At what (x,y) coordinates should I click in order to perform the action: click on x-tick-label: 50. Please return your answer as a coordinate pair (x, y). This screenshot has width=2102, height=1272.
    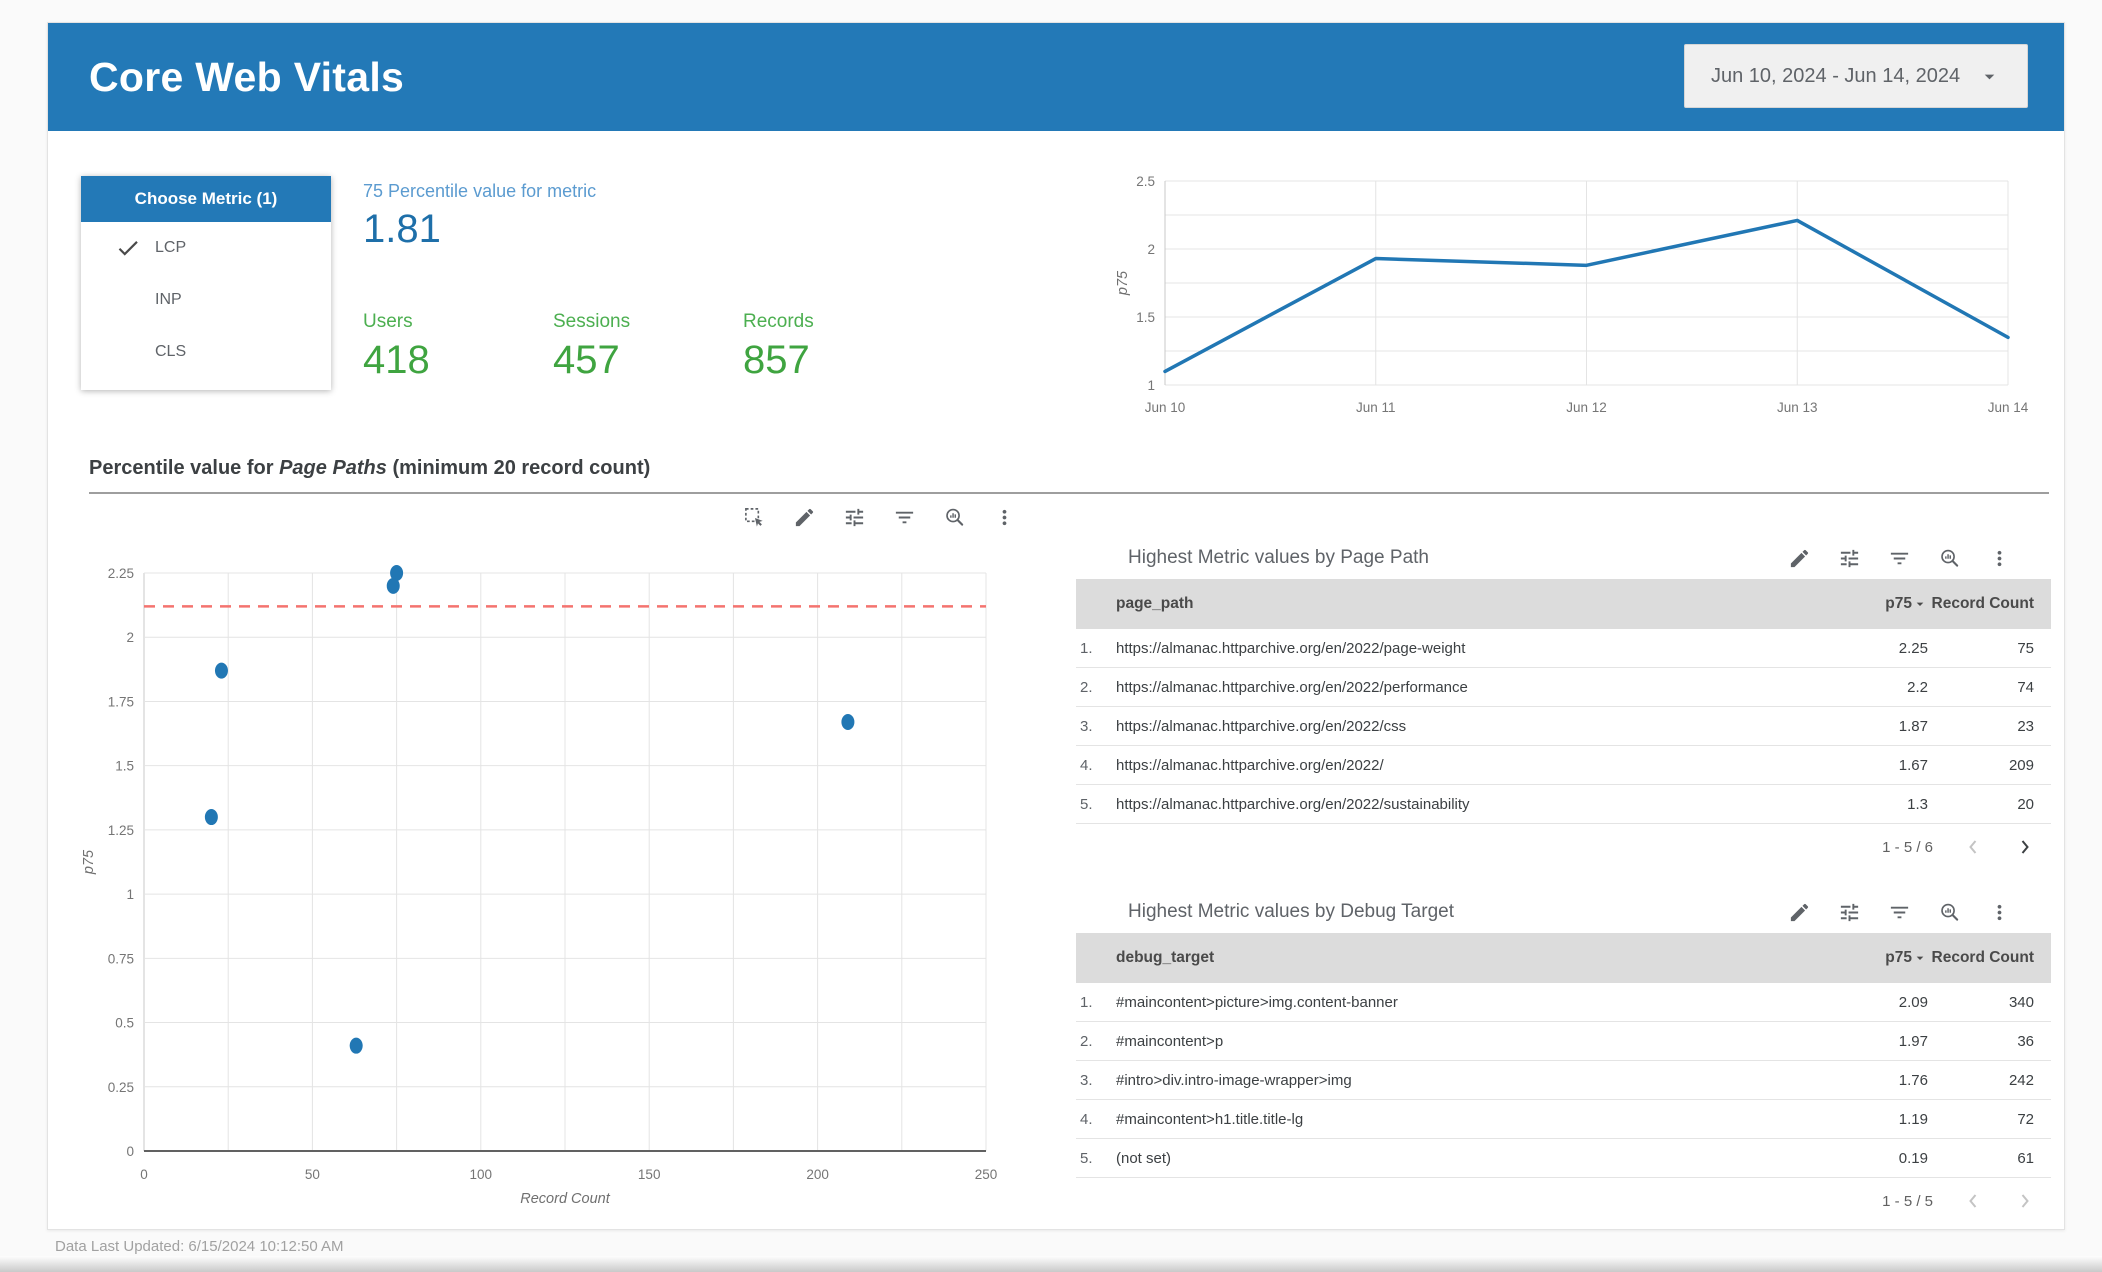
    Looking at the image, I should click on (312, 1174).